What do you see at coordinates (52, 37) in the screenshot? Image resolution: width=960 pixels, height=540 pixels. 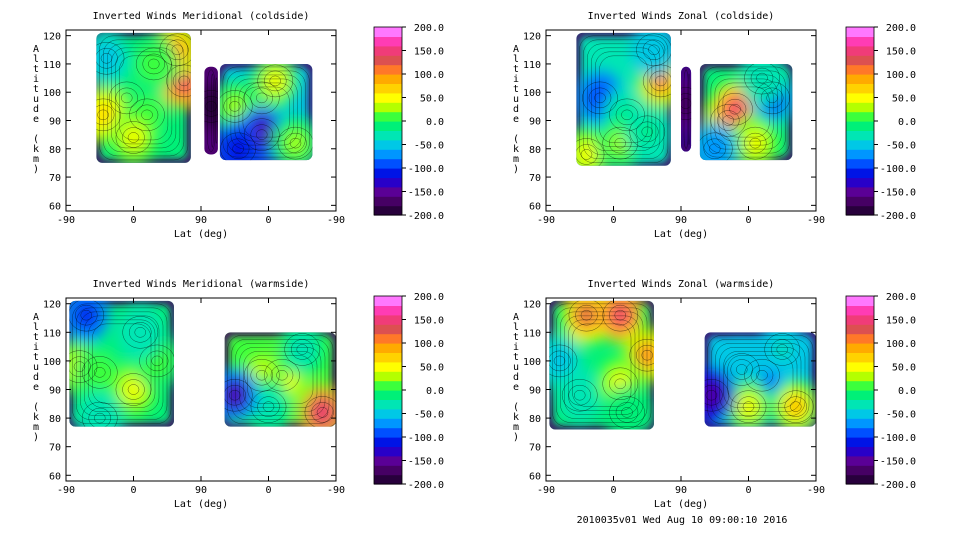 I see `y-tick-label: 120` at bounding box center [52, 37].